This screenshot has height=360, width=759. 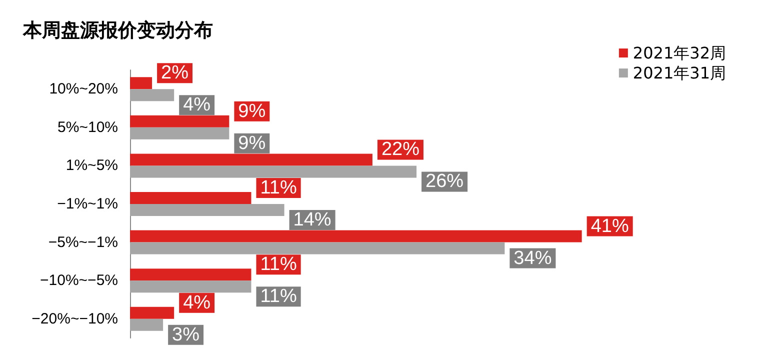 What do you see at coordinates (679, 53) in the screenshot?
I see `legend-label: 2021年32周` at bounding box center [679, 53].